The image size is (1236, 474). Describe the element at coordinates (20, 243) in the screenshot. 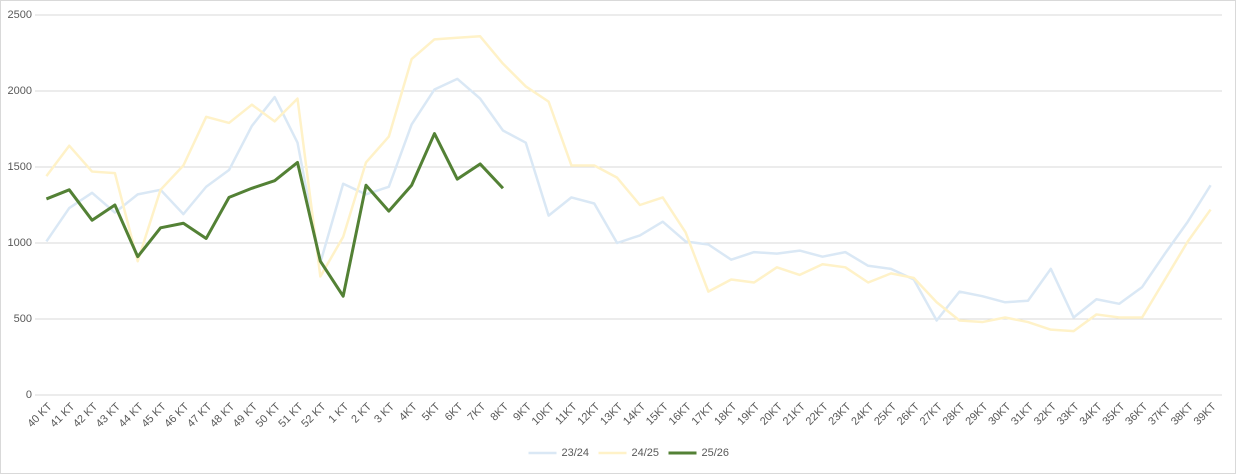

I see `y-tick-label: 1000` at that location.